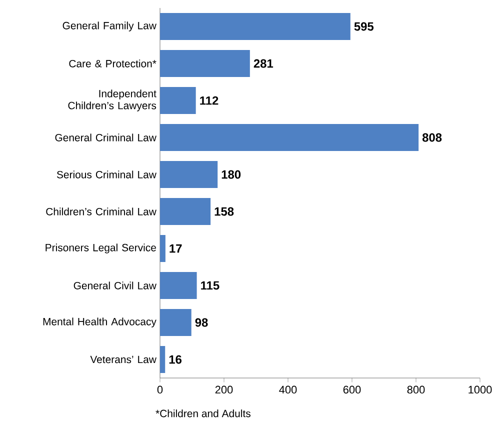 This screenshot has height=432, width=499. I want to click on y-tick-label: General Civil Law, so click(115, 286).